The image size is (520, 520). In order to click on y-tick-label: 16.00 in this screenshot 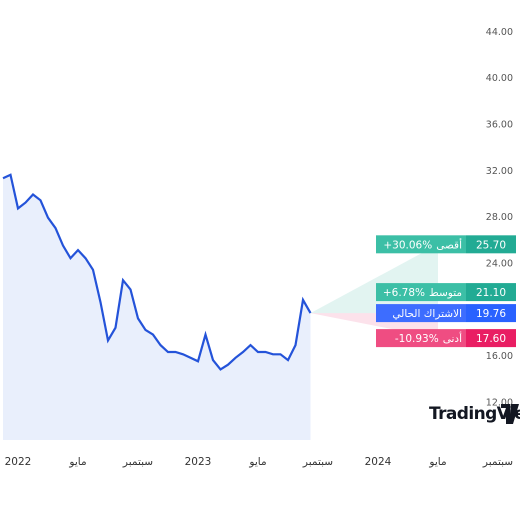, I will do `click(499, 356)`.